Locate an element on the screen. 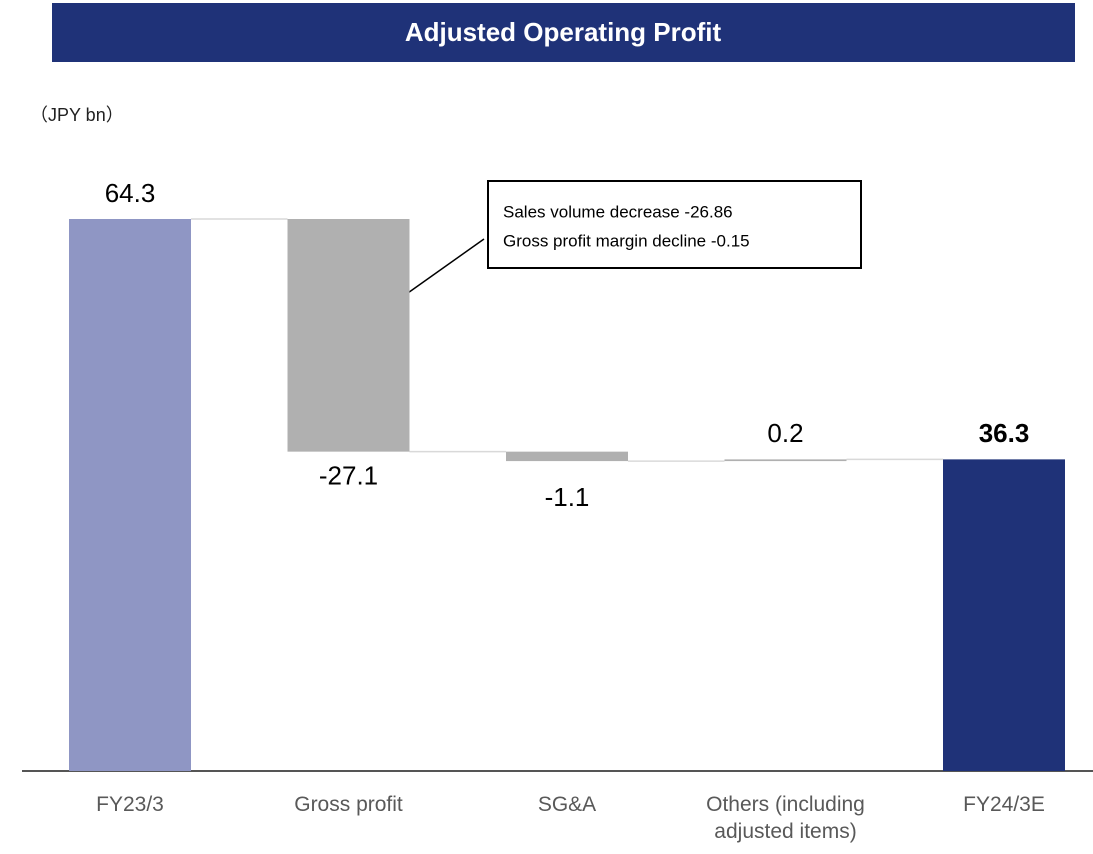  x-tick-label: FY24/3E is located at coordinates (1004, 804).